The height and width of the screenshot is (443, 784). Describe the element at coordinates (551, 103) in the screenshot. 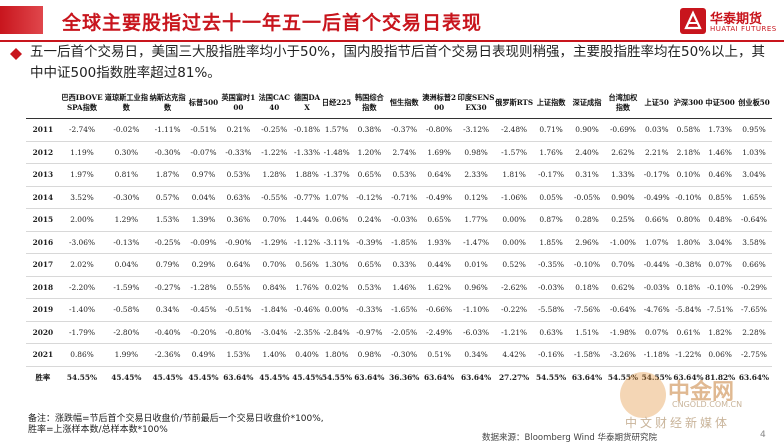

I see `column-header: 上证指数` at that location.